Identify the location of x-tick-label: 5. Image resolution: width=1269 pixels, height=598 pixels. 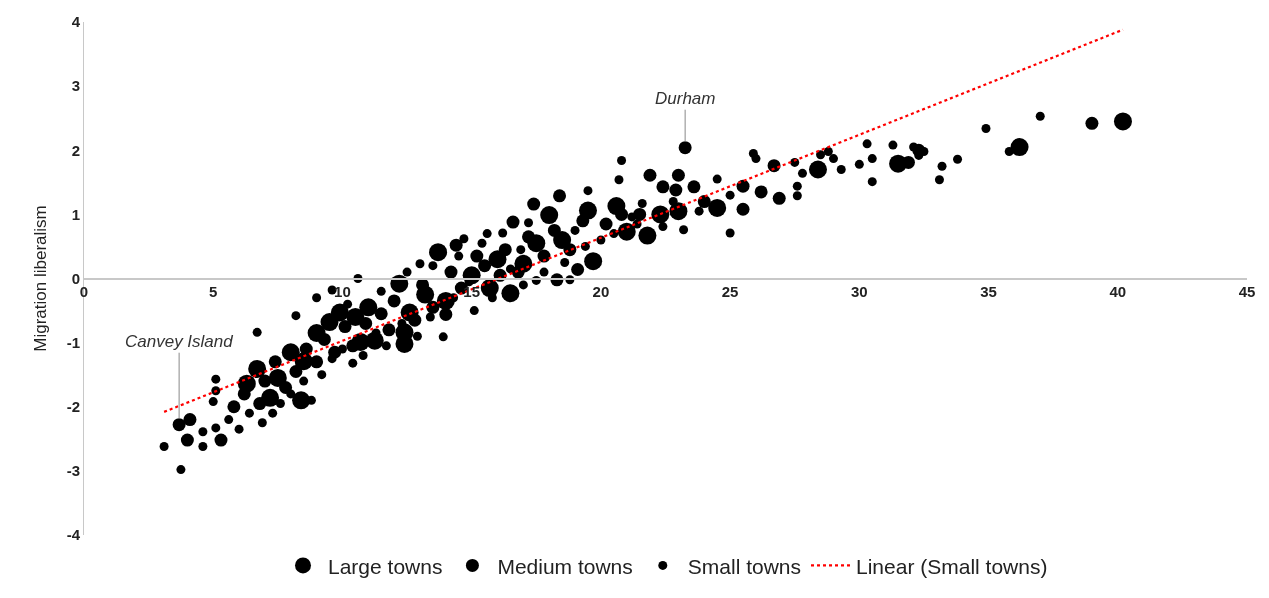
(213, 292).